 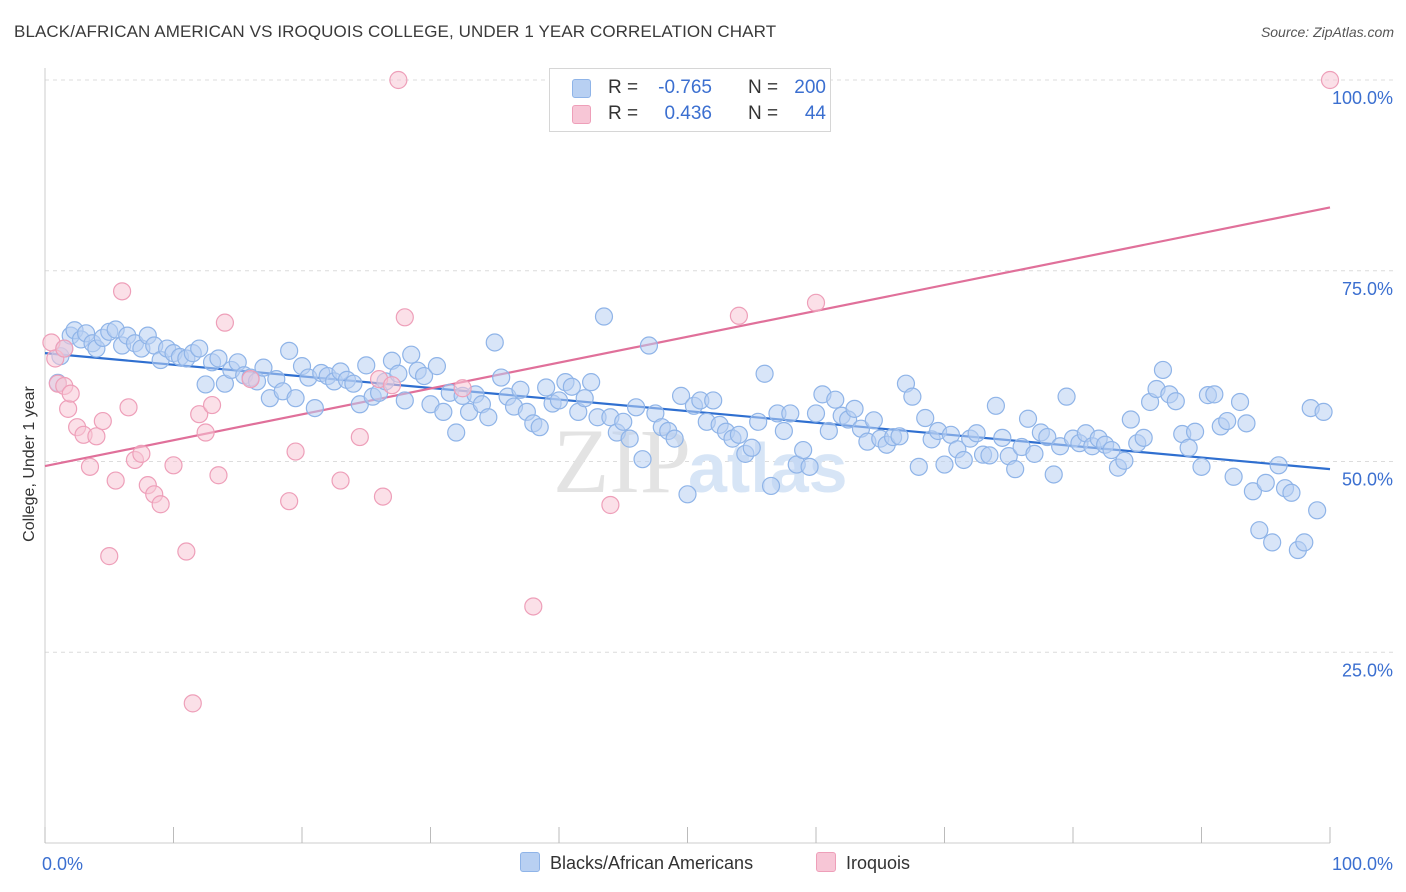 I want to click on legend-r-value: 0.436, so click(x=688, y=113).